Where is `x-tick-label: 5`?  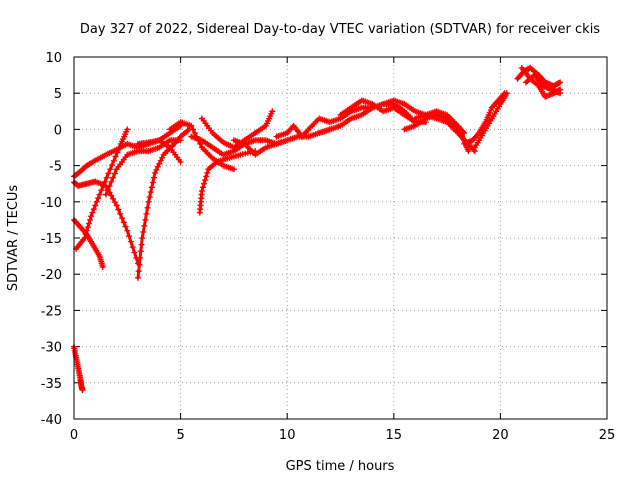 x-tick-label: 5 is located at coordinates (180, 435).